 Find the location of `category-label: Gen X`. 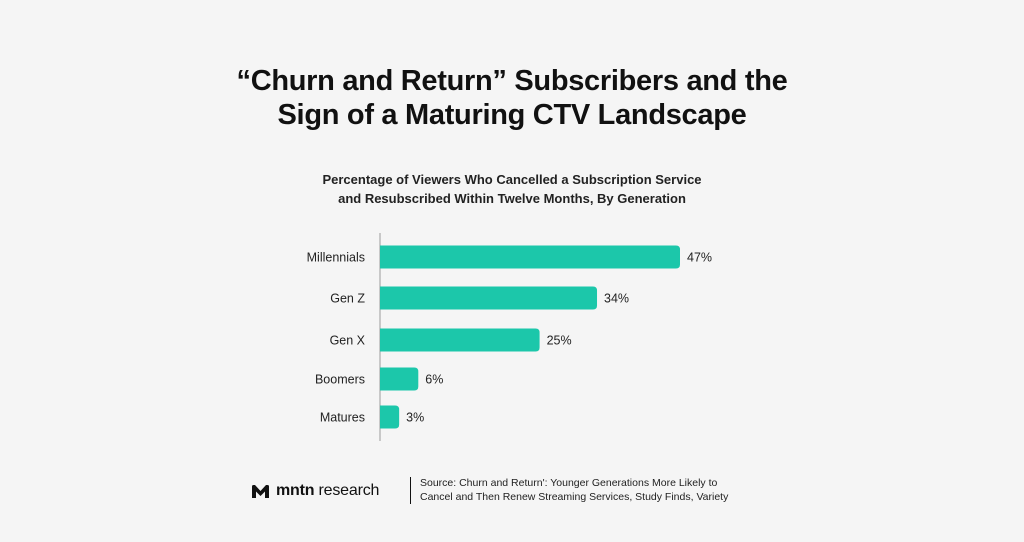

category-label: Gen X is located at coordinates (348, 341).